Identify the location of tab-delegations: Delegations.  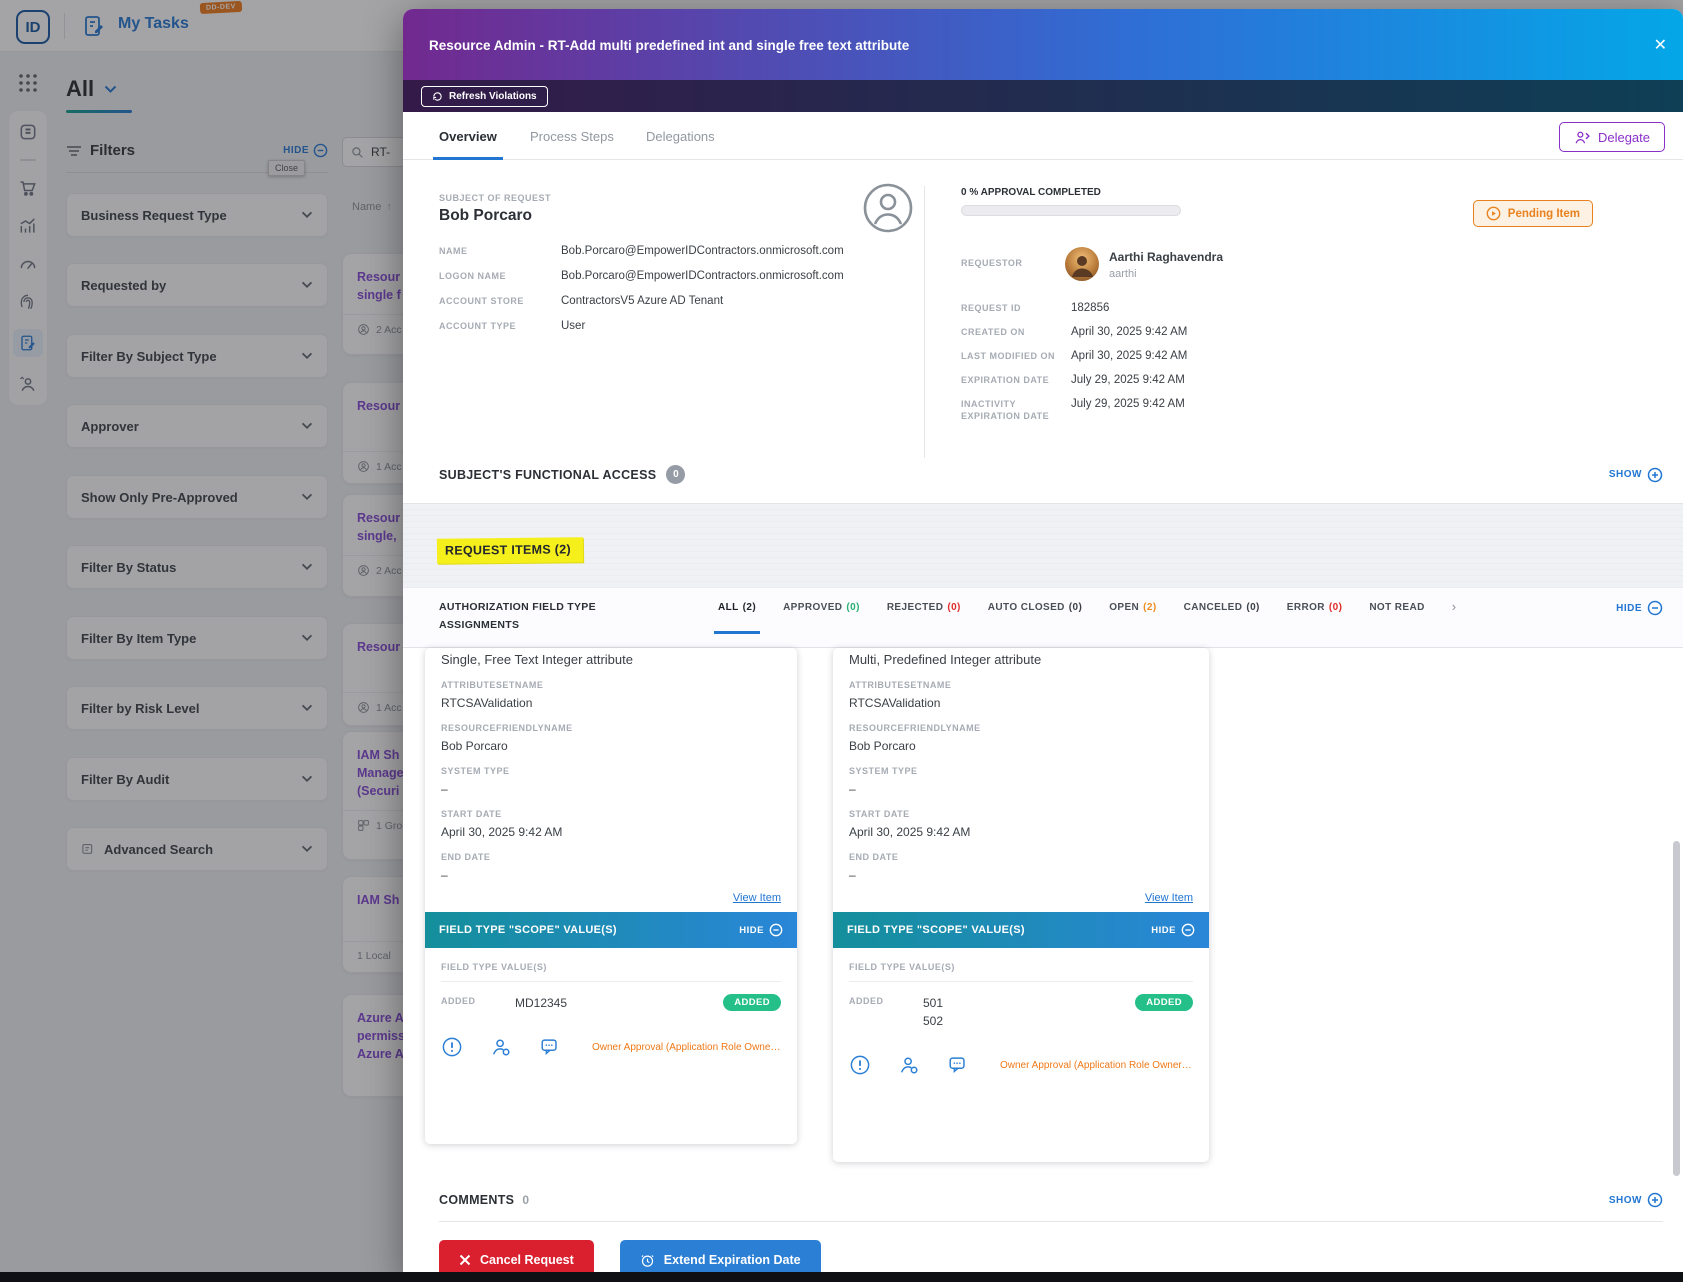
(680, 136).